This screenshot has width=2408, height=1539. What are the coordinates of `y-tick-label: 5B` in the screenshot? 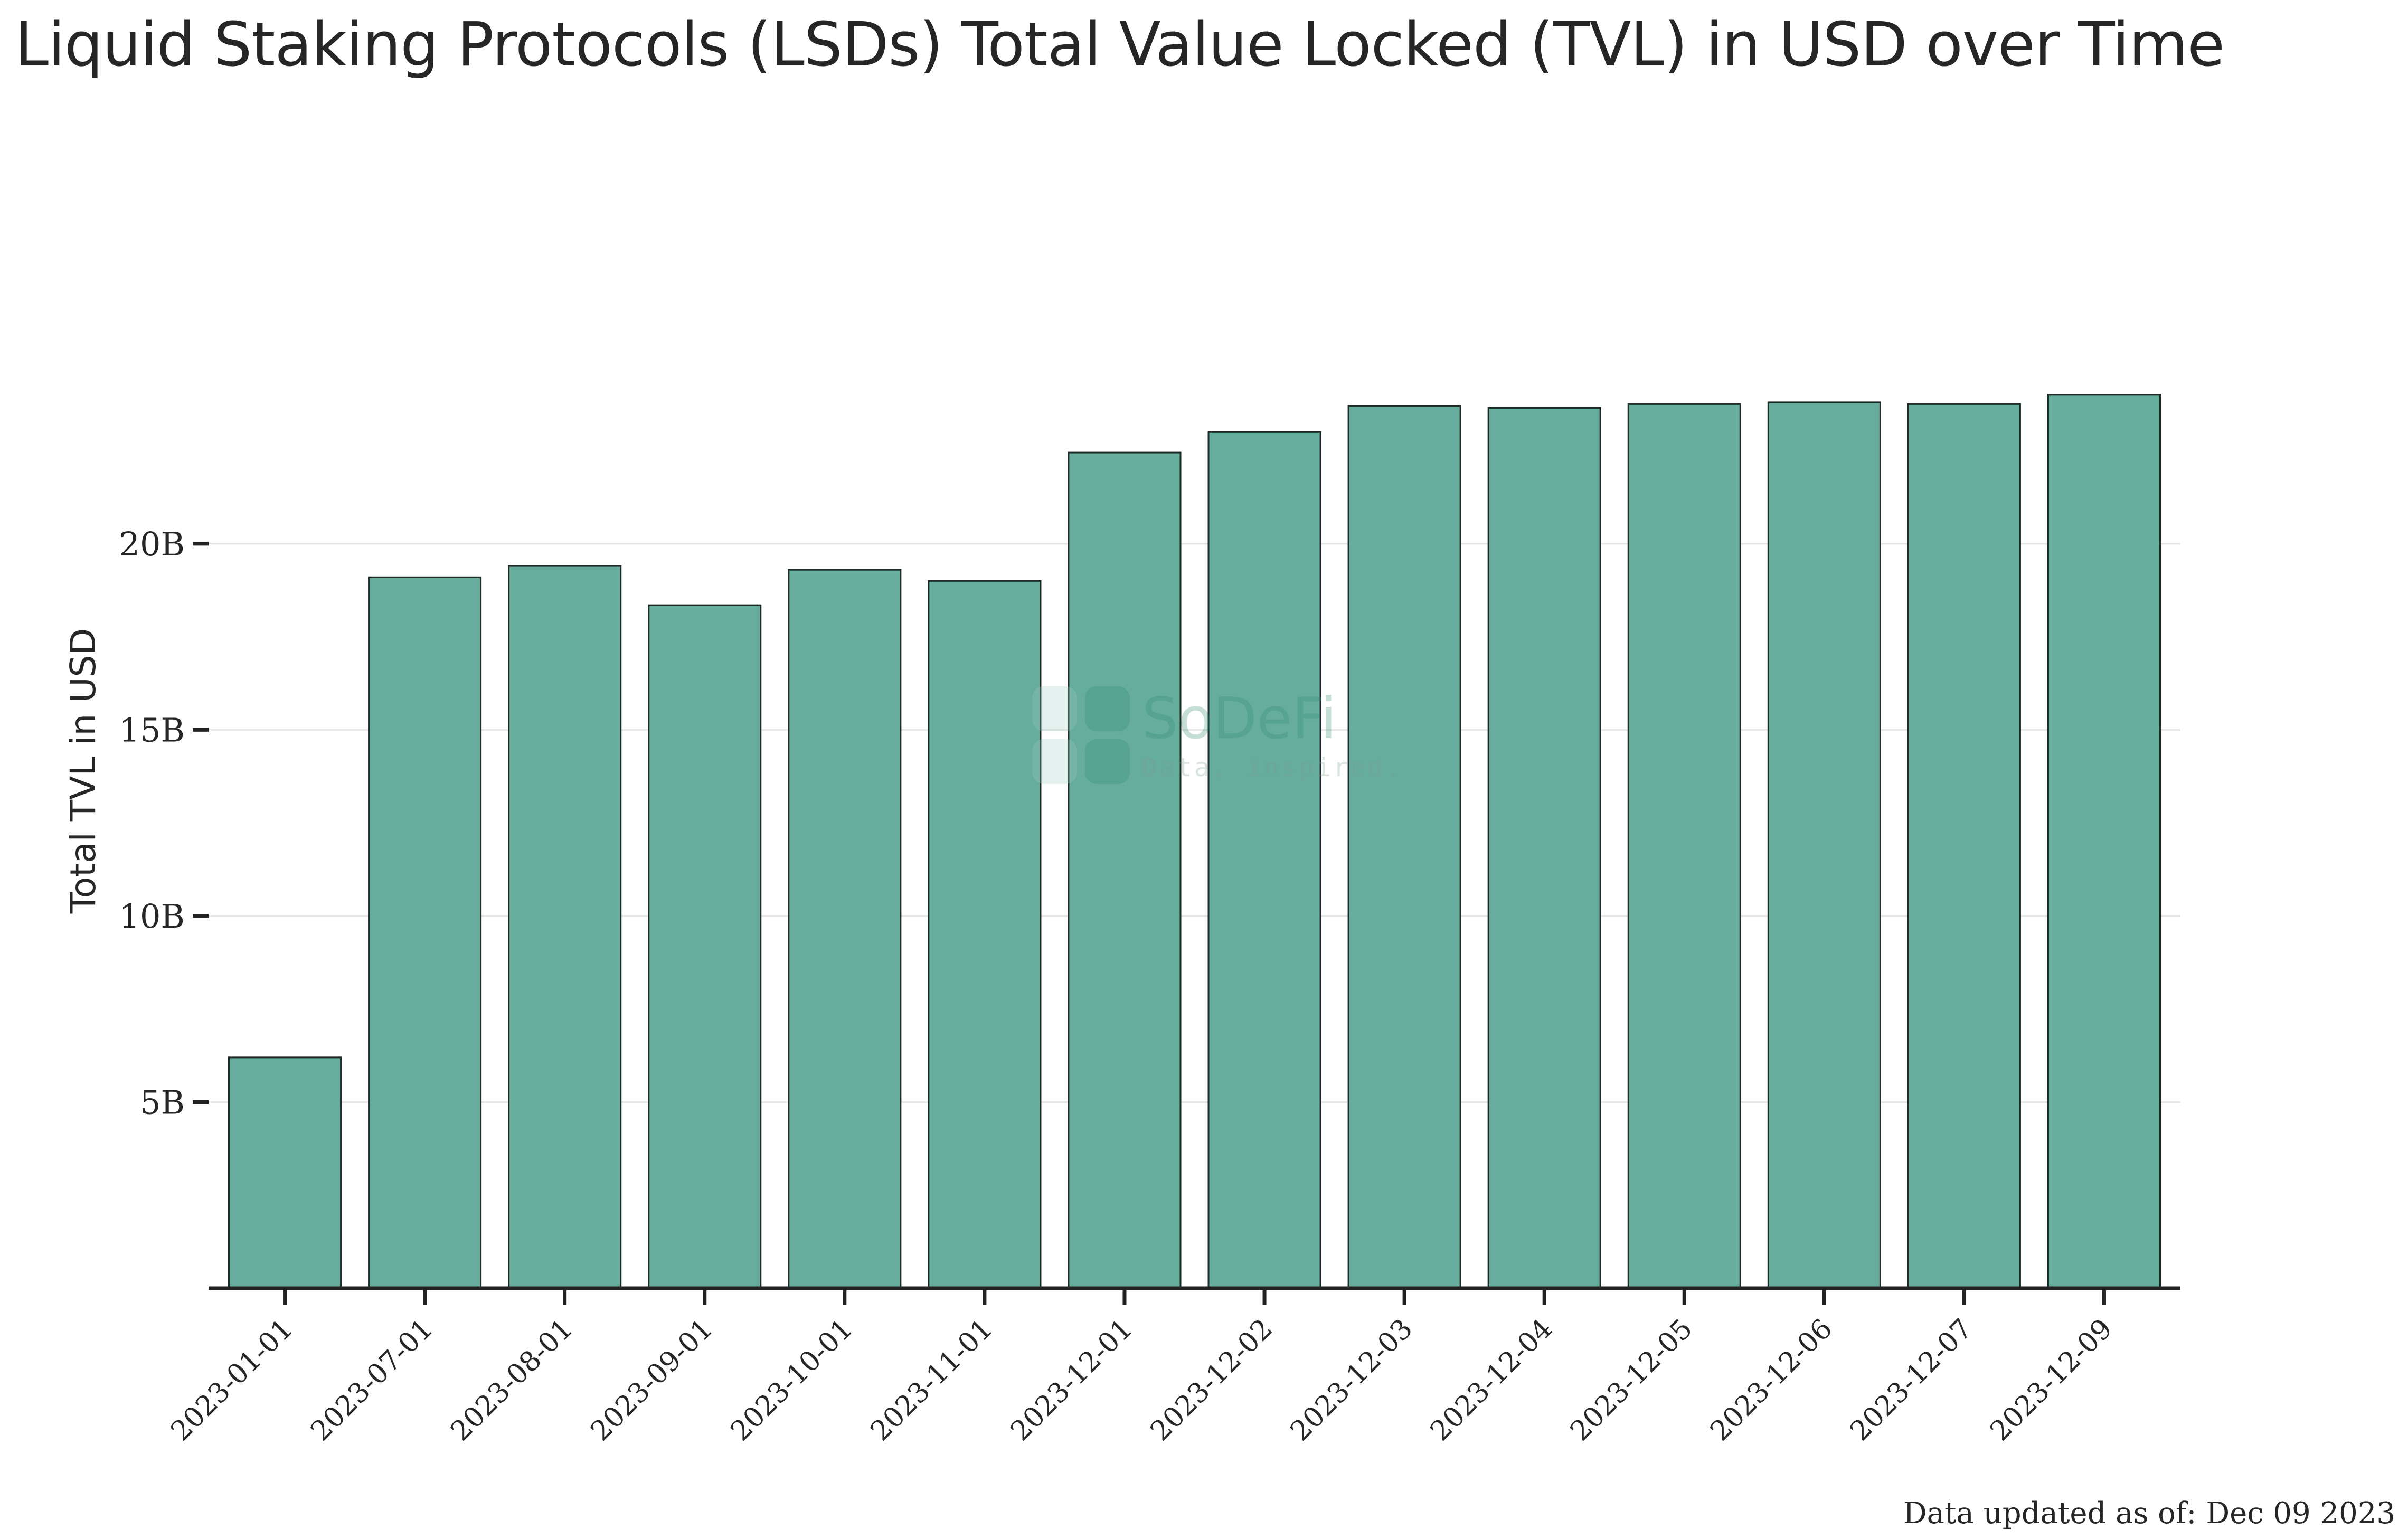 It's located at (162, 1102).